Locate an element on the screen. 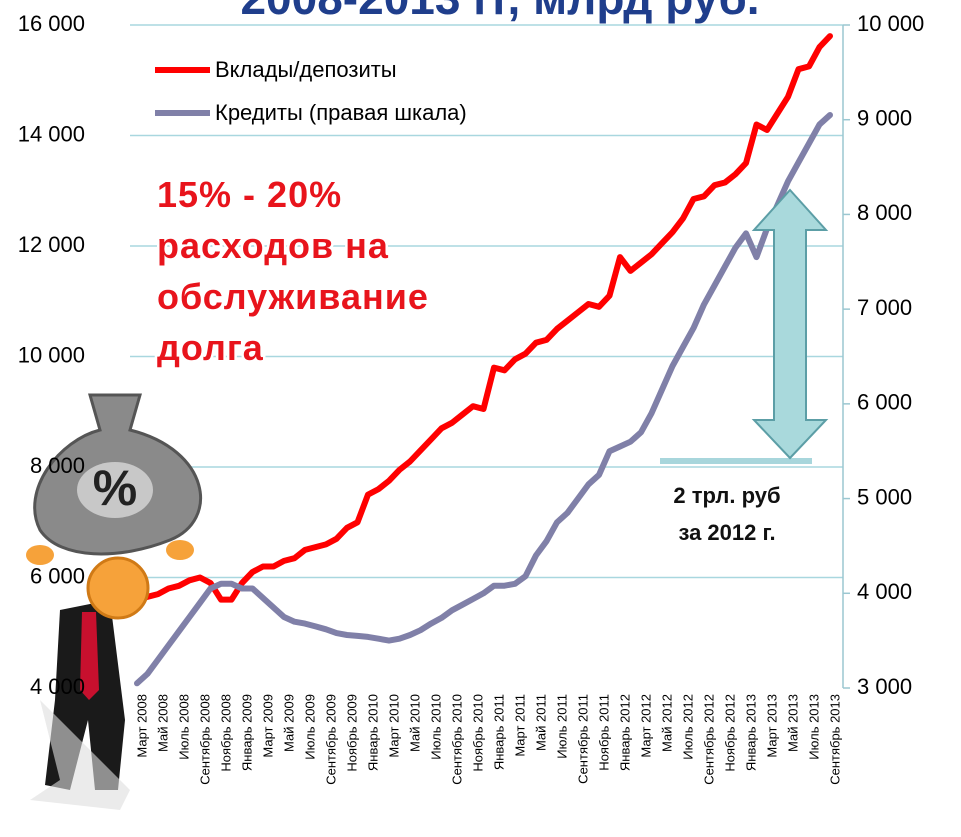 The image size is (961, 837). x-tick-label: Сентябрь 2010 is located at coordinates (456, 739).